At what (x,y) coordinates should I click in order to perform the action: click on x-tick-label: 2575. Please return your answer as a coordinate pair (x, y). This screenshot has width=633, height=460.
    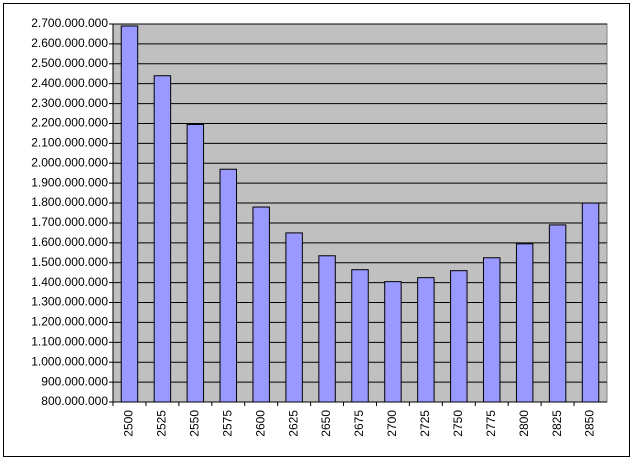
    Looking at the image, I should click on (227, 423).